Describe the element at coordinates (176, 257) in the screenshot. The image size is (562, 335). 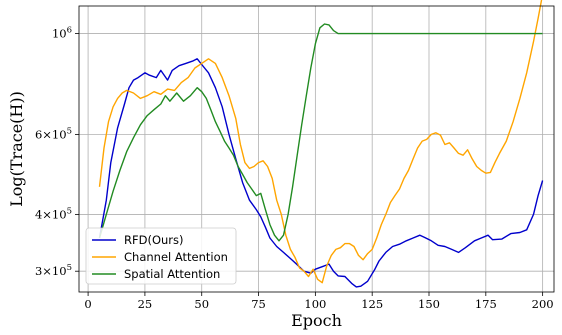
I see `legend-label: Channel Attention` at that location.